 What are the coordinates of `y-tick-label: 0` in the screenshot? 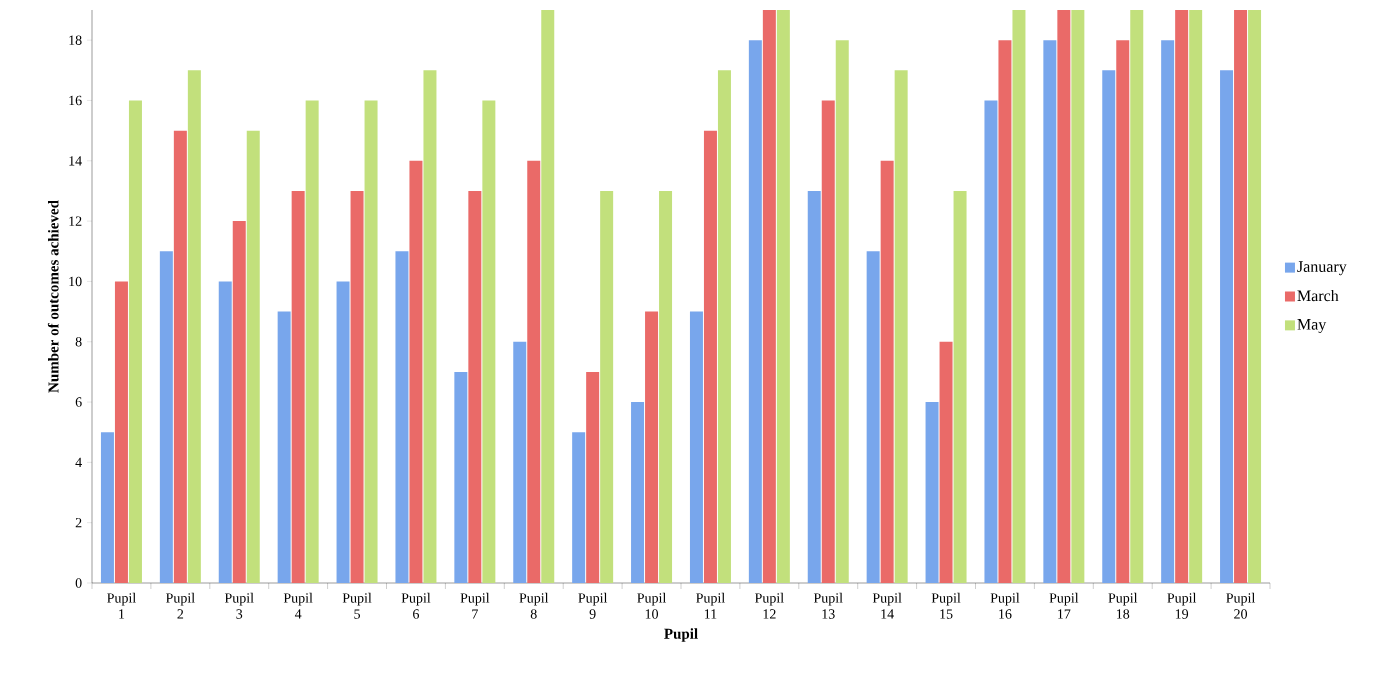 It's located at (78, 583).